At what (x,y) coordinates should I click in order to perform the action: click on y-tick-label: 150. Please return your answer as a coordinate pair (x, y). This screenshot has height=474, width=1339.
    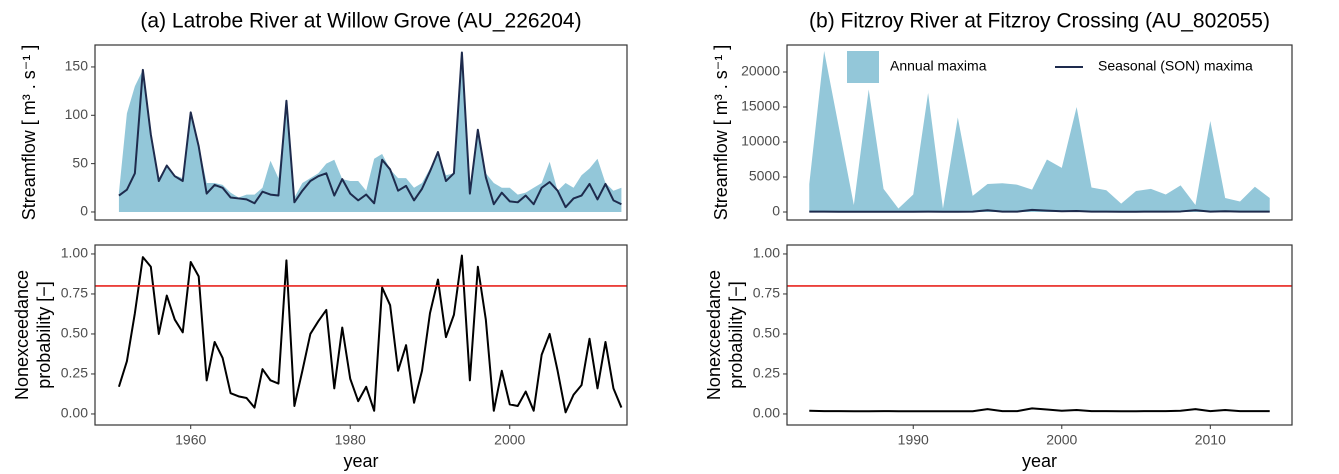
    Looking at the image, I should click on (77, 66).